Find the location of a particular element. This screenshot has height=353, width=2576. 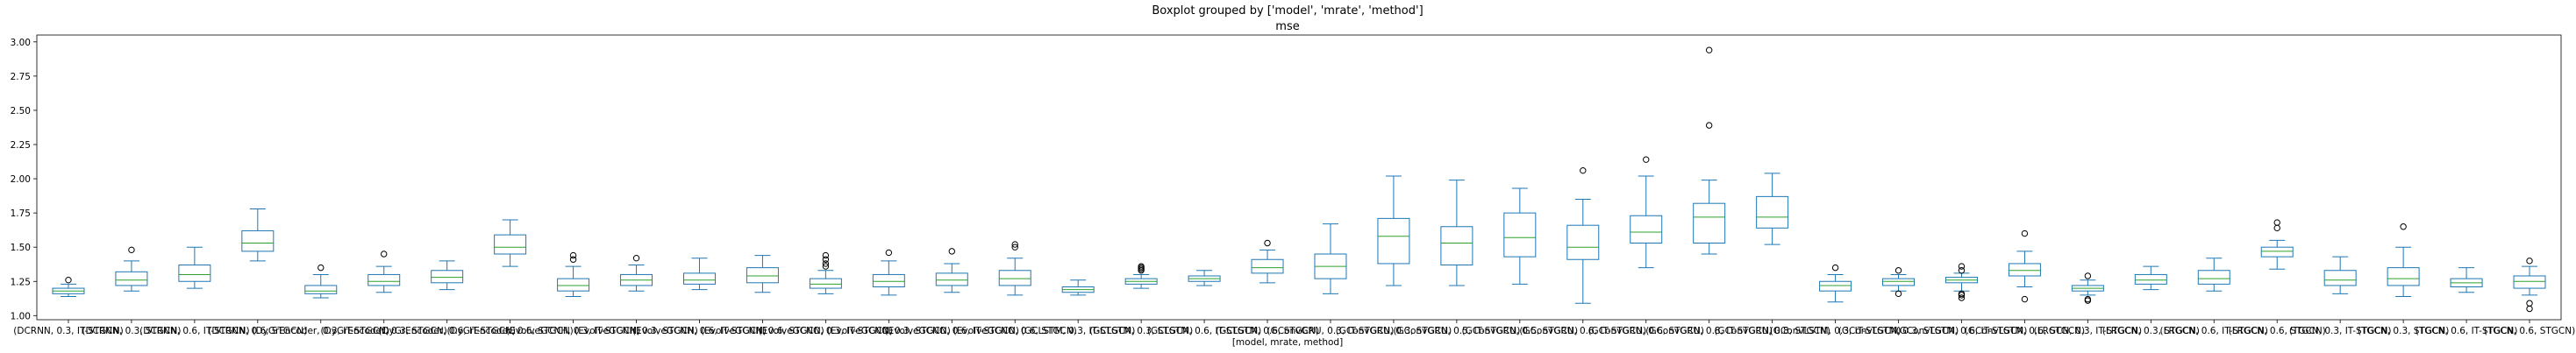

x-tick-label: (EvolveGCNO, 0.6, IT-STGCN) is located at coordinates (952, 331).